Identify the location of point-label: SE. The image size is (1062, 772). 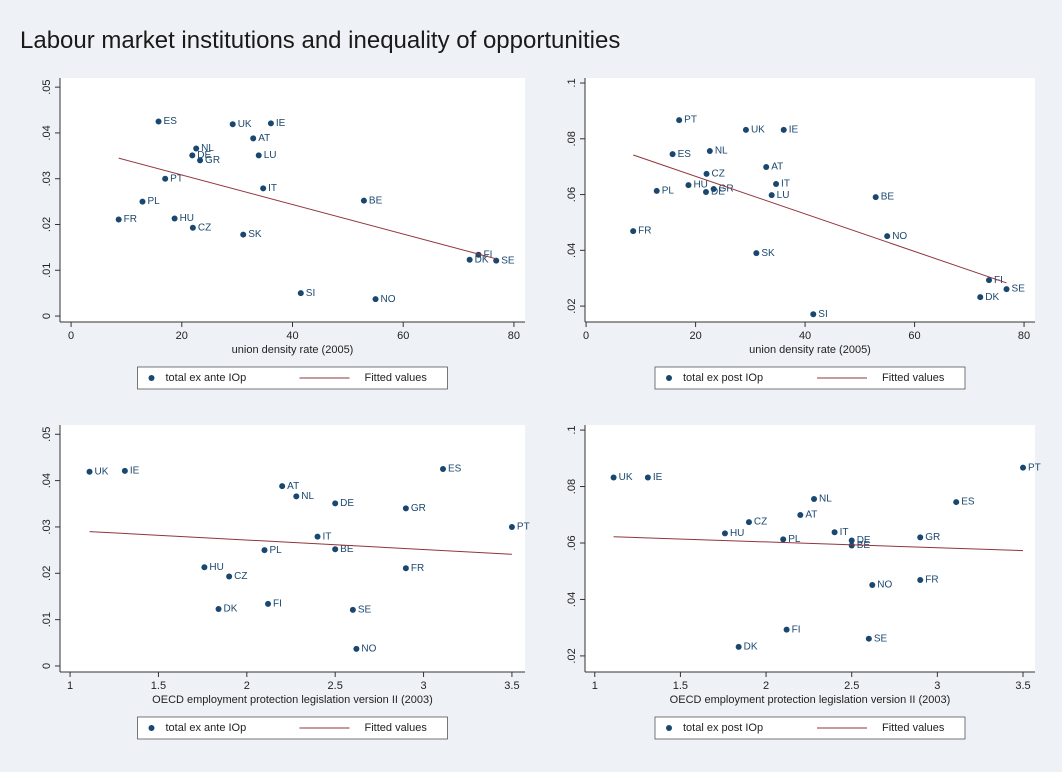
(1019, 289).